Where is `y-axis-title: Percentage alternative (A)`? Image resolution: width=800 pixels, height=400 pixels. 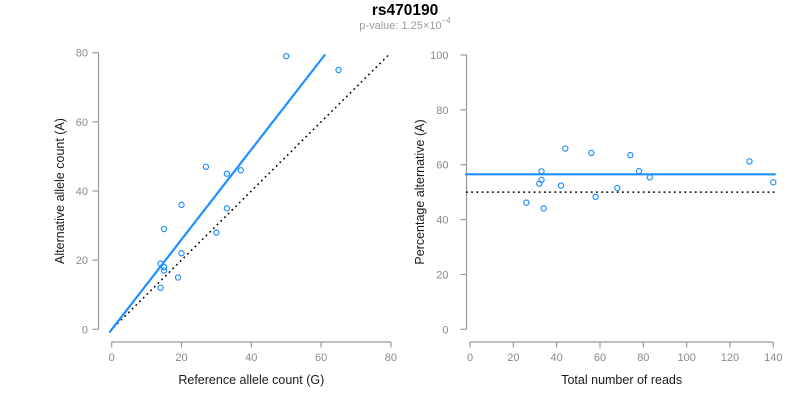
y-axis-title: Percentage alternative (A) is located at coordinates (420, 191).